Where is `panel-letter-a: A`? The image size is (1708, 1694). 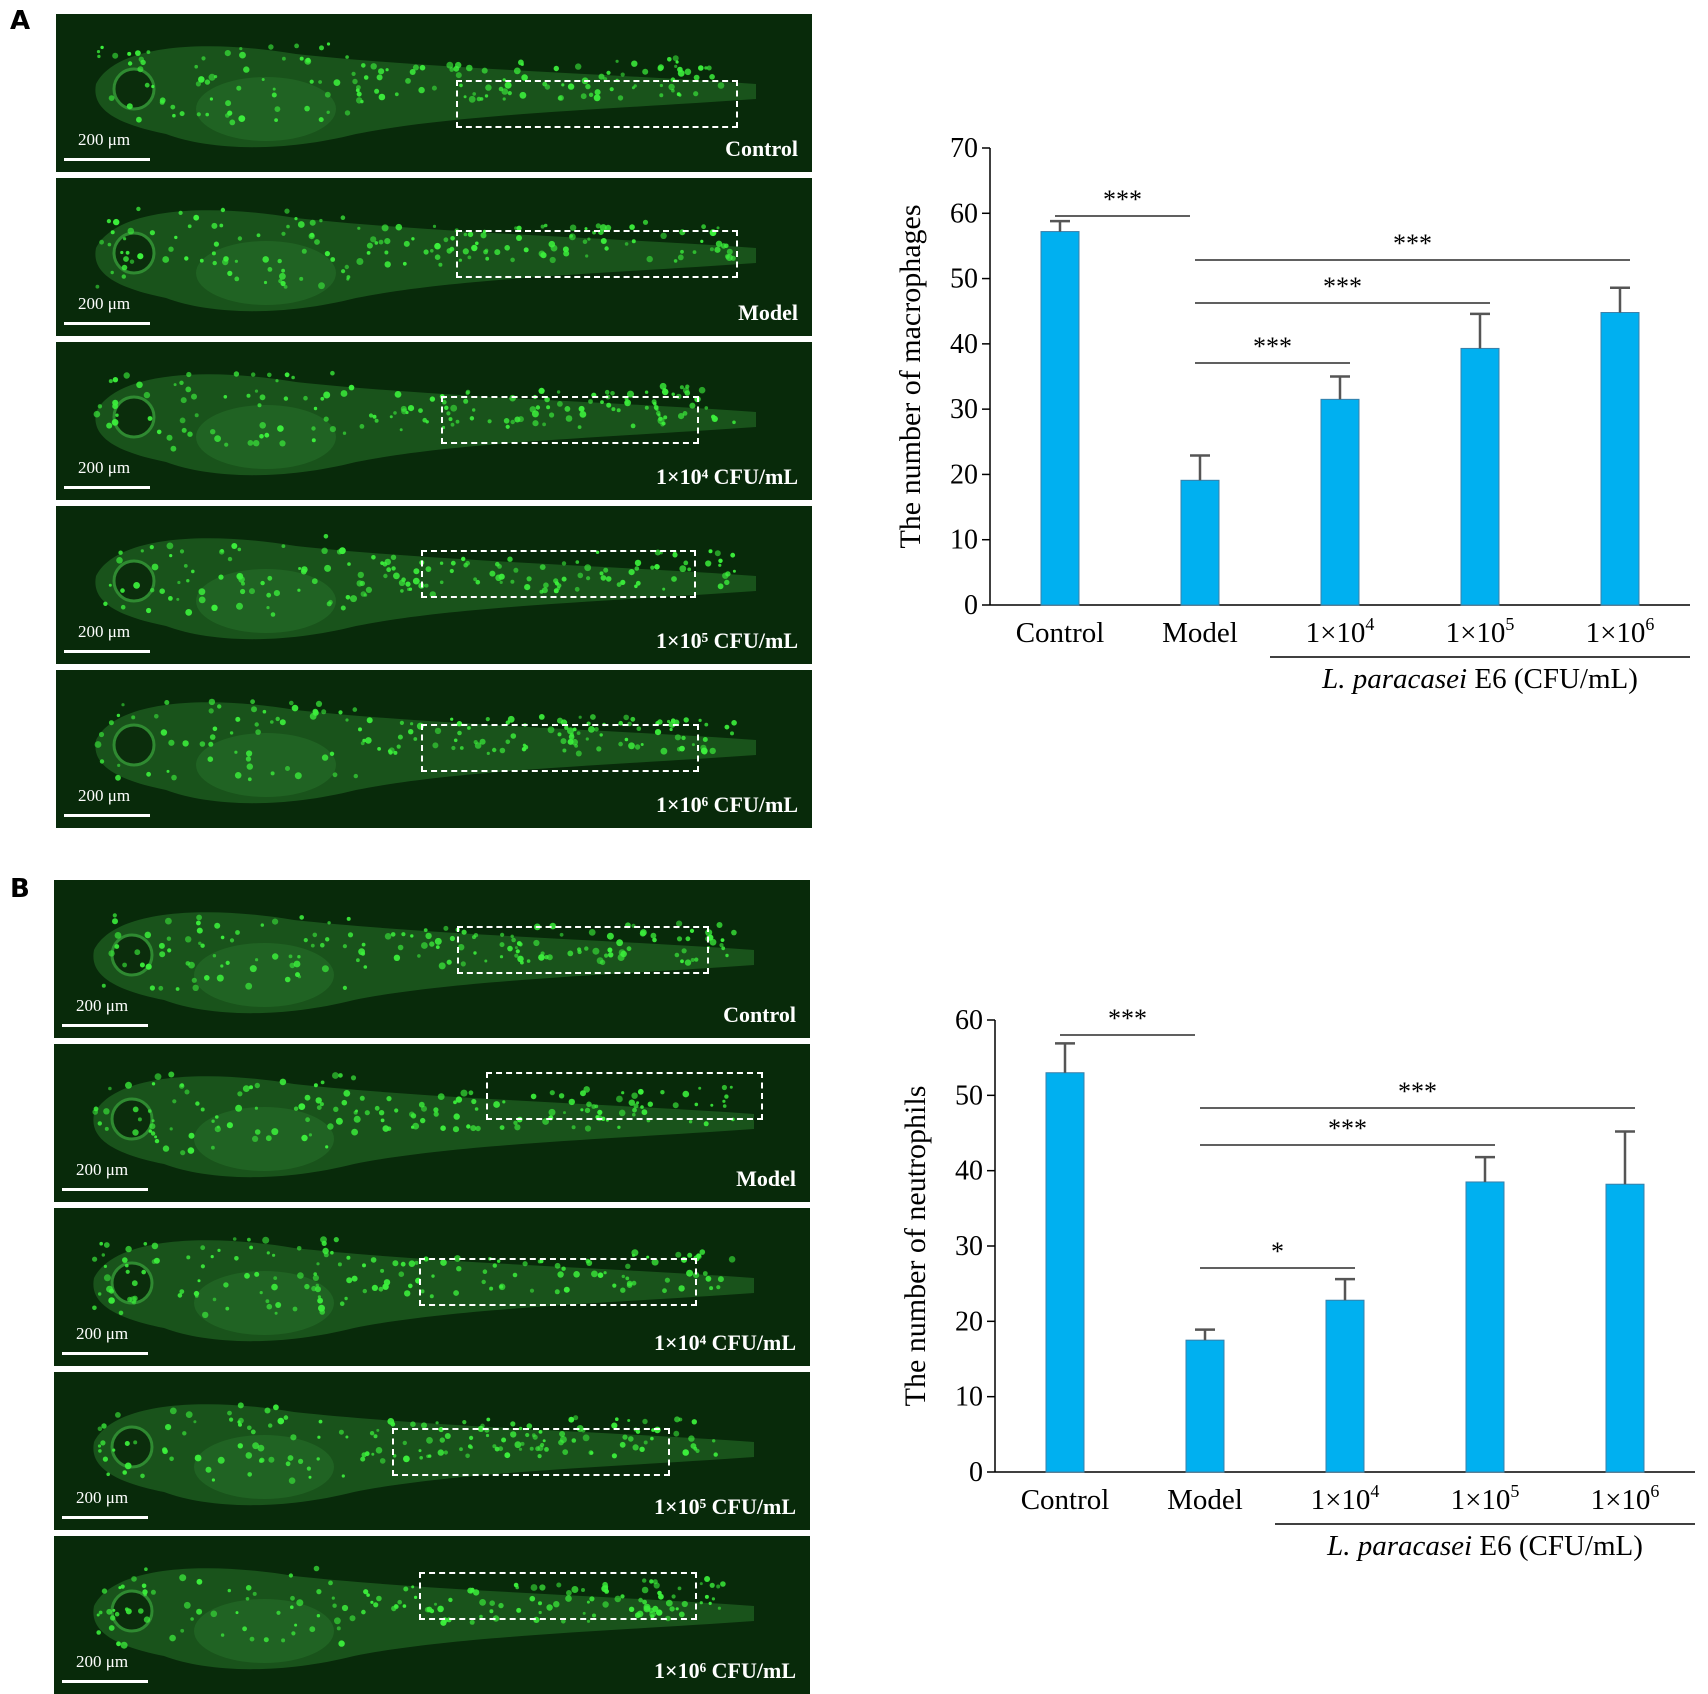 panel-letter-a: A is located at coordinates (20, 21).